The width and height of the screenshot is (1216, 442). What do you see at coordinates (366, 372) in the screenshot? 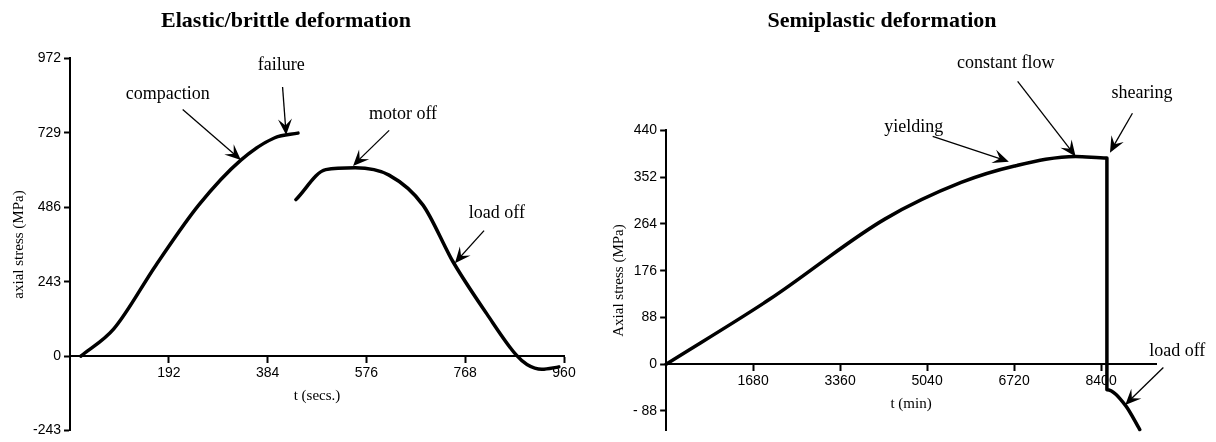
I see `x-tick-label: 576` at bounding box center [366, 372].